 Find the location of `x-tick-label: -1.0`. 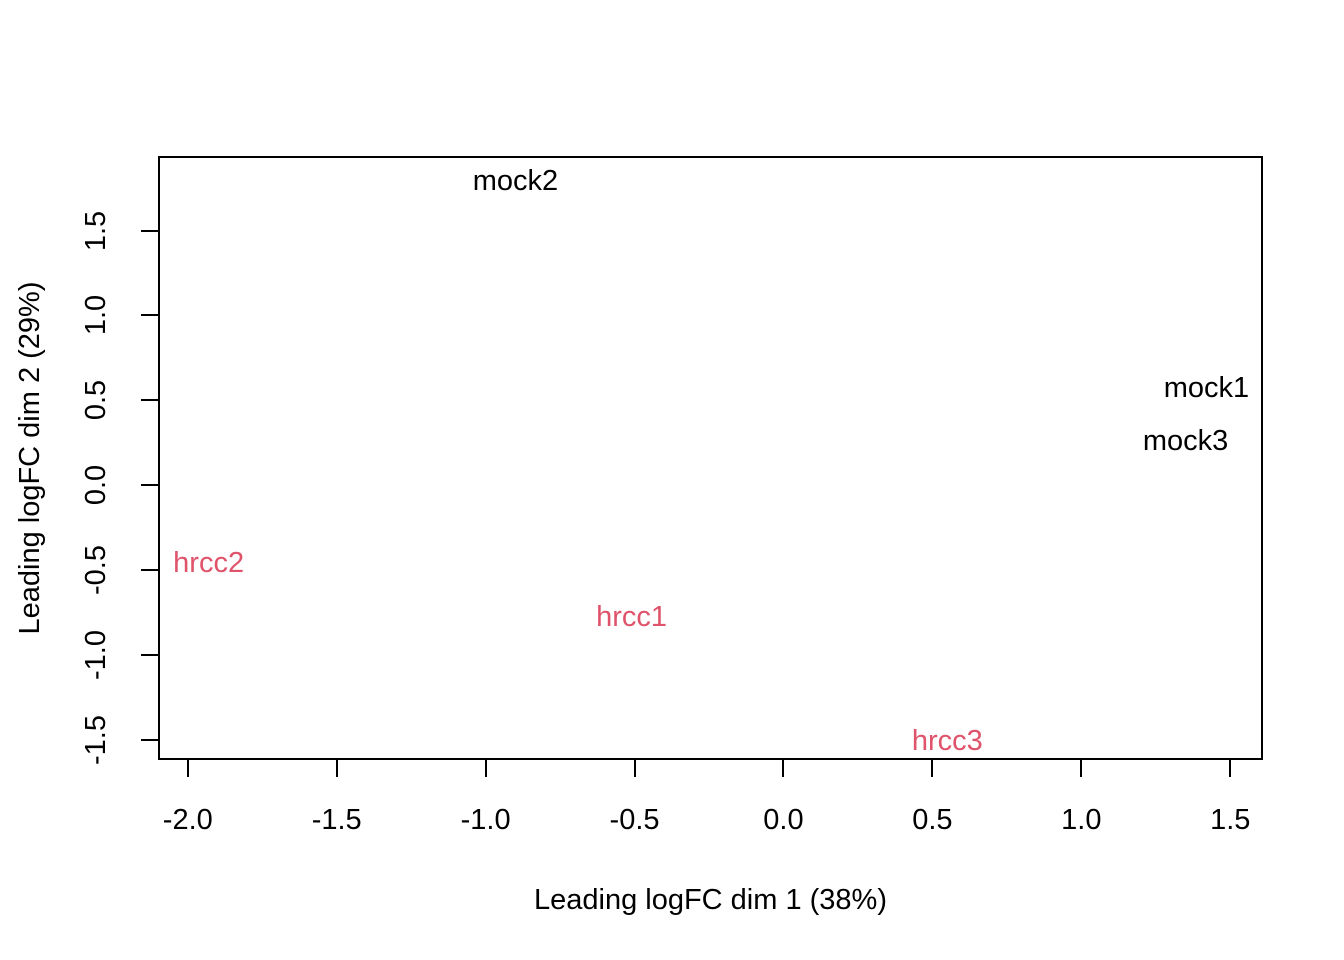

x-tick-label: -1.0 is located at coordinates (485, 820).